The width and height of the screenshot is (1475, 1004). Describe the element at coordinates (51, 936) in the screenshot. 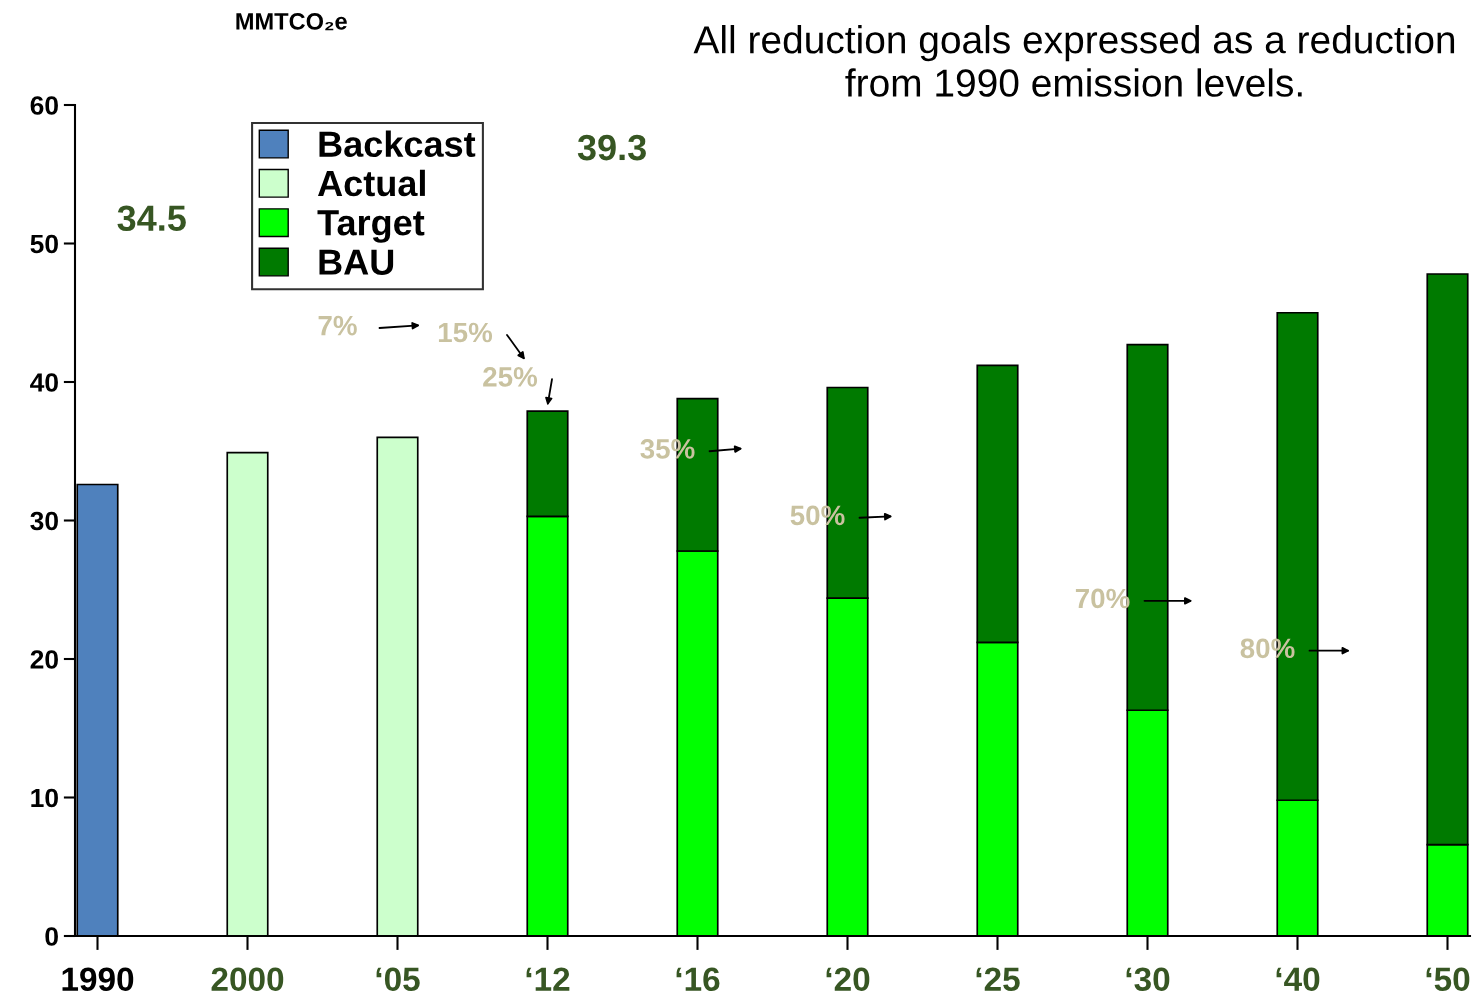

I see `y-tick-label: 0` at that location.